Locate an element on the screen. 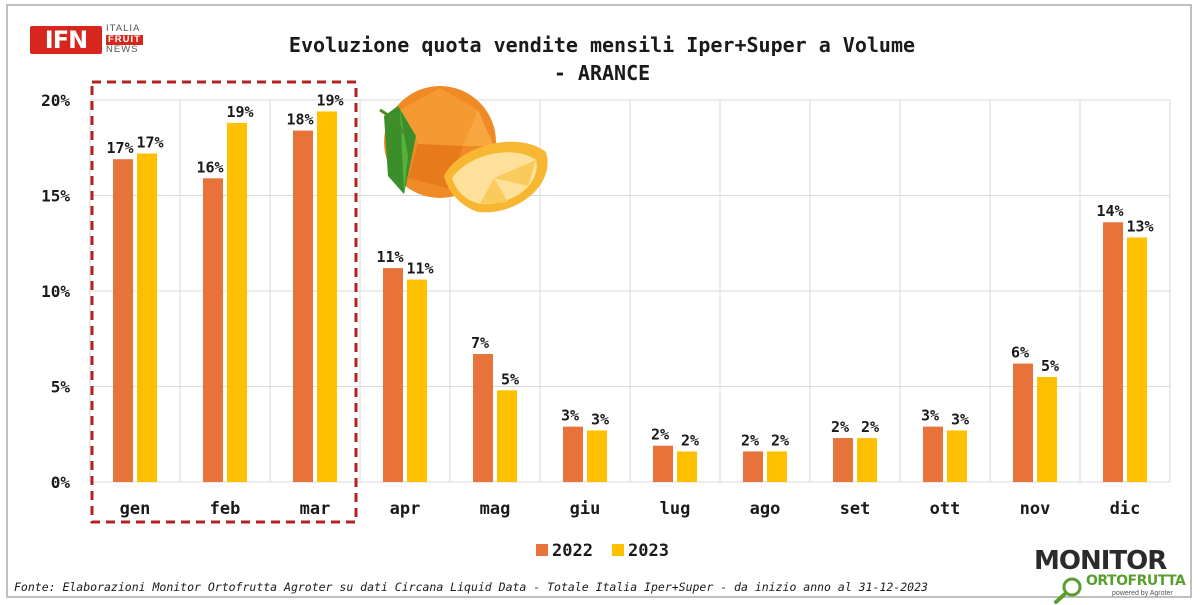  bar-2022-mag is located at coordinates (483, 418).